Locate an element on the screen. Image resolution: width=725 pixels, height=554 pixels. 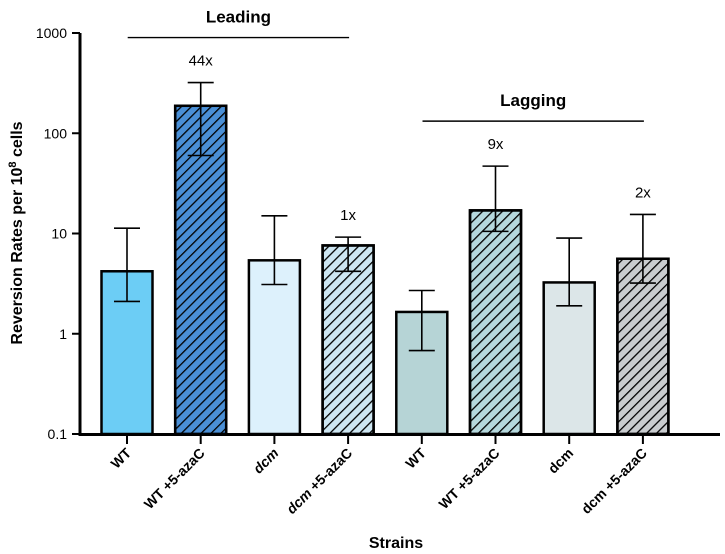
x-tick-label-0: WT is located at coordinates (120, 457).